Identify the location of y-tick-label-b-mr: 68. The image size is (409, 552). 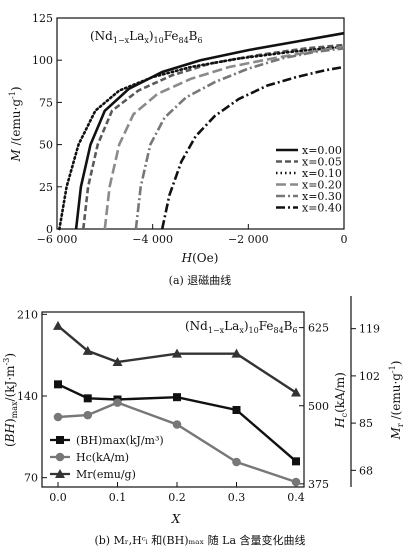
(366, 470).